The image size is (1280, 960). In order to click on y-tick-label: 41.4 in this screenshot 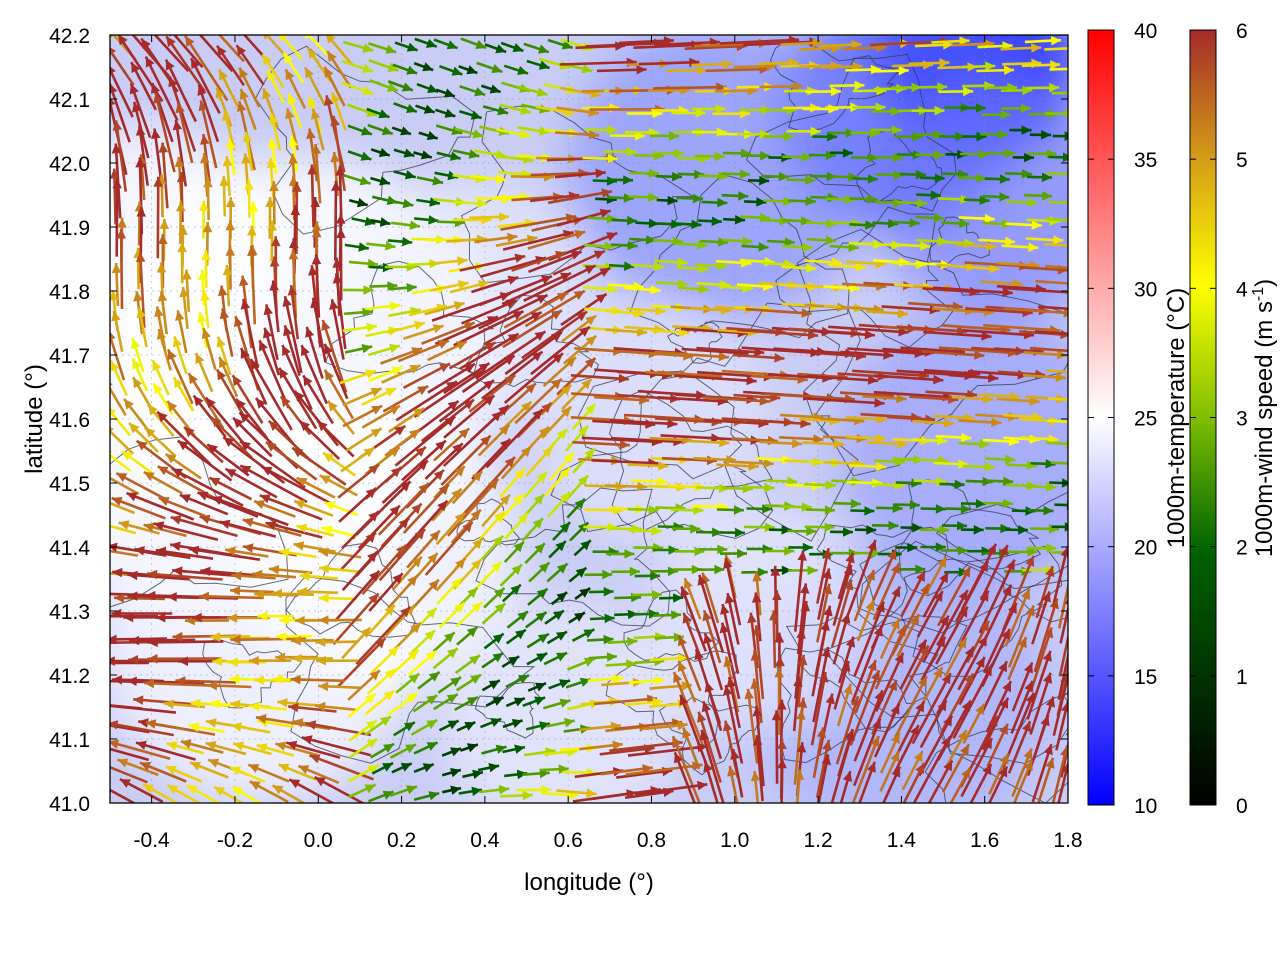, I will do `click(69, 548)`.